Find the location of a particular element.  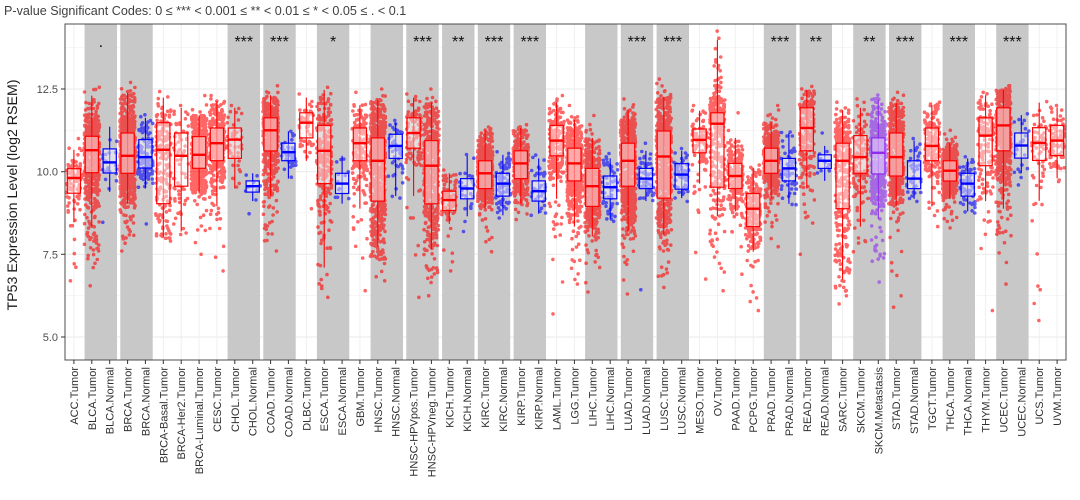

svg-text: LIHC.Tumor is located at coordinates (593, 397).